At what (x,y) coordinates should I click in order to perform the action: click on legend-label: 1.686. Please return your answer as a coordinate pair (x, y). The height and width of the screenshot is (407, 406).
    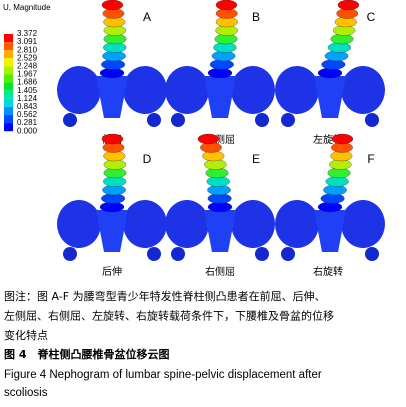
    Looking at the image, I should click on (27, 82).